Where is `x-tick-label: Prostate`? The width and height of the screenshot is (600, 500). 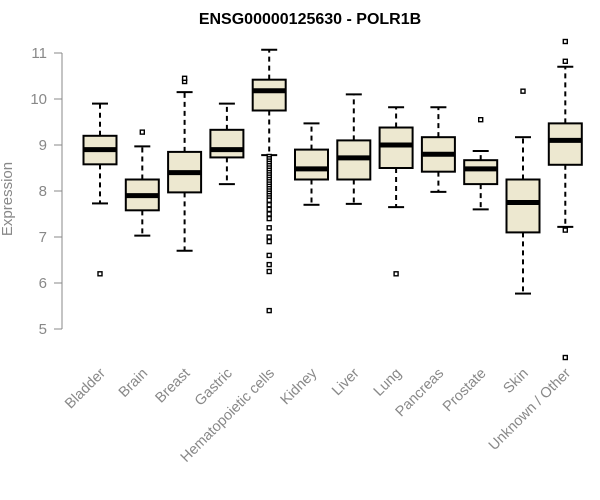
x-tick-label: Prostate is located at coordinates (464, 390).